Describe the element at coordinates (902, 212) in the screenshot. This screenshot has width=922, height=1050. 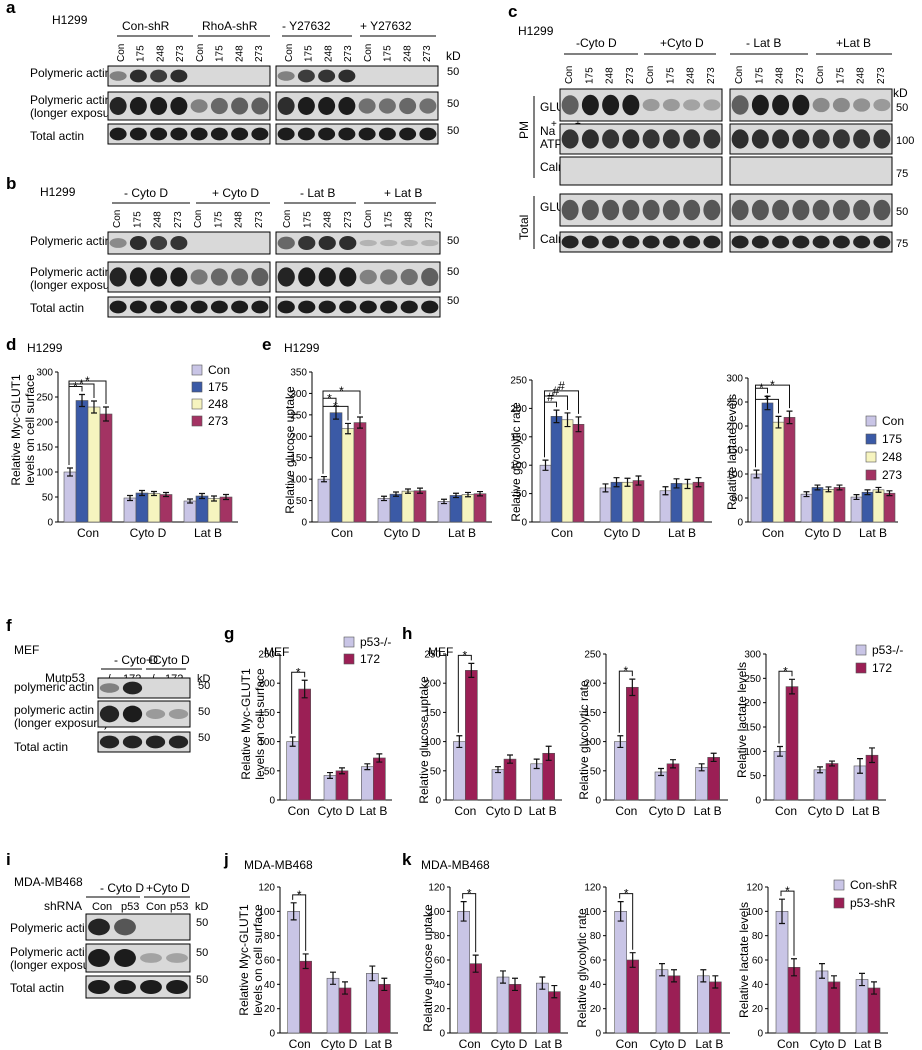
I see `panel-c-mw-4: 50` at that location.